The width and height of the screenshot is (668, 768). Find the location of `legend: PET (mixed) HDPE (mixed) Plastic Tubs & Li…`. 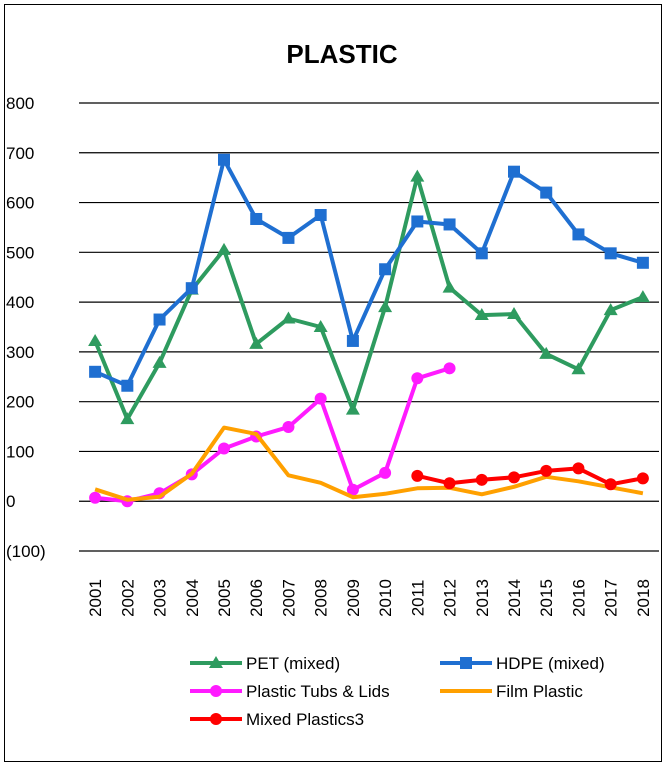

legend: PET (mixed) HDPE (mixed) Plastic Tubs & Li… is located at coordinates (397, 691).